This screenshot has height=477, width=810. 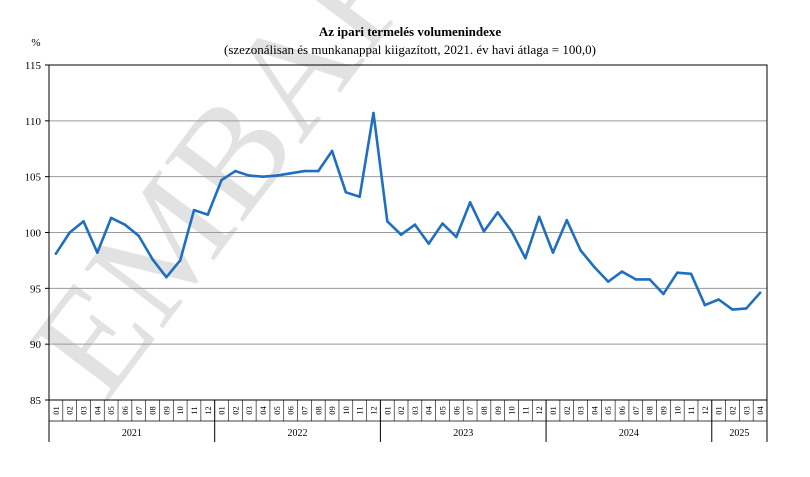 I want to click on y-tick-label: 100, so click(x=33, y=234).